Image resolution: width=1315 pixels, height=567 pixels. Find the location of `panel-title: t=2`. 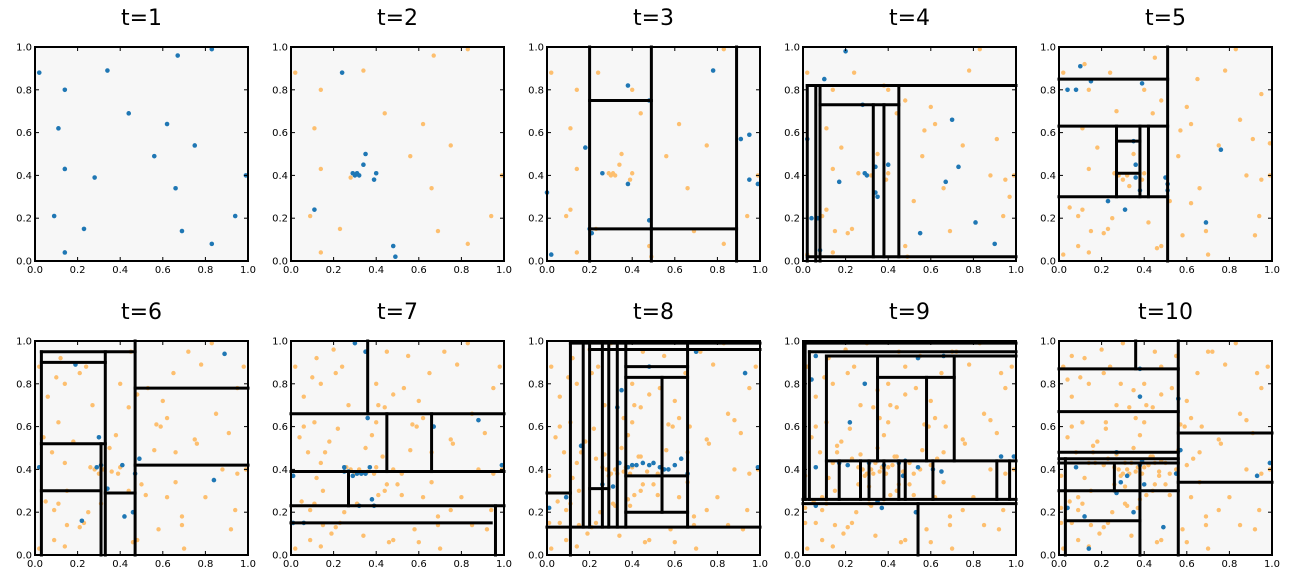

panel-title: t=2 is located at coordinates (397, 18).